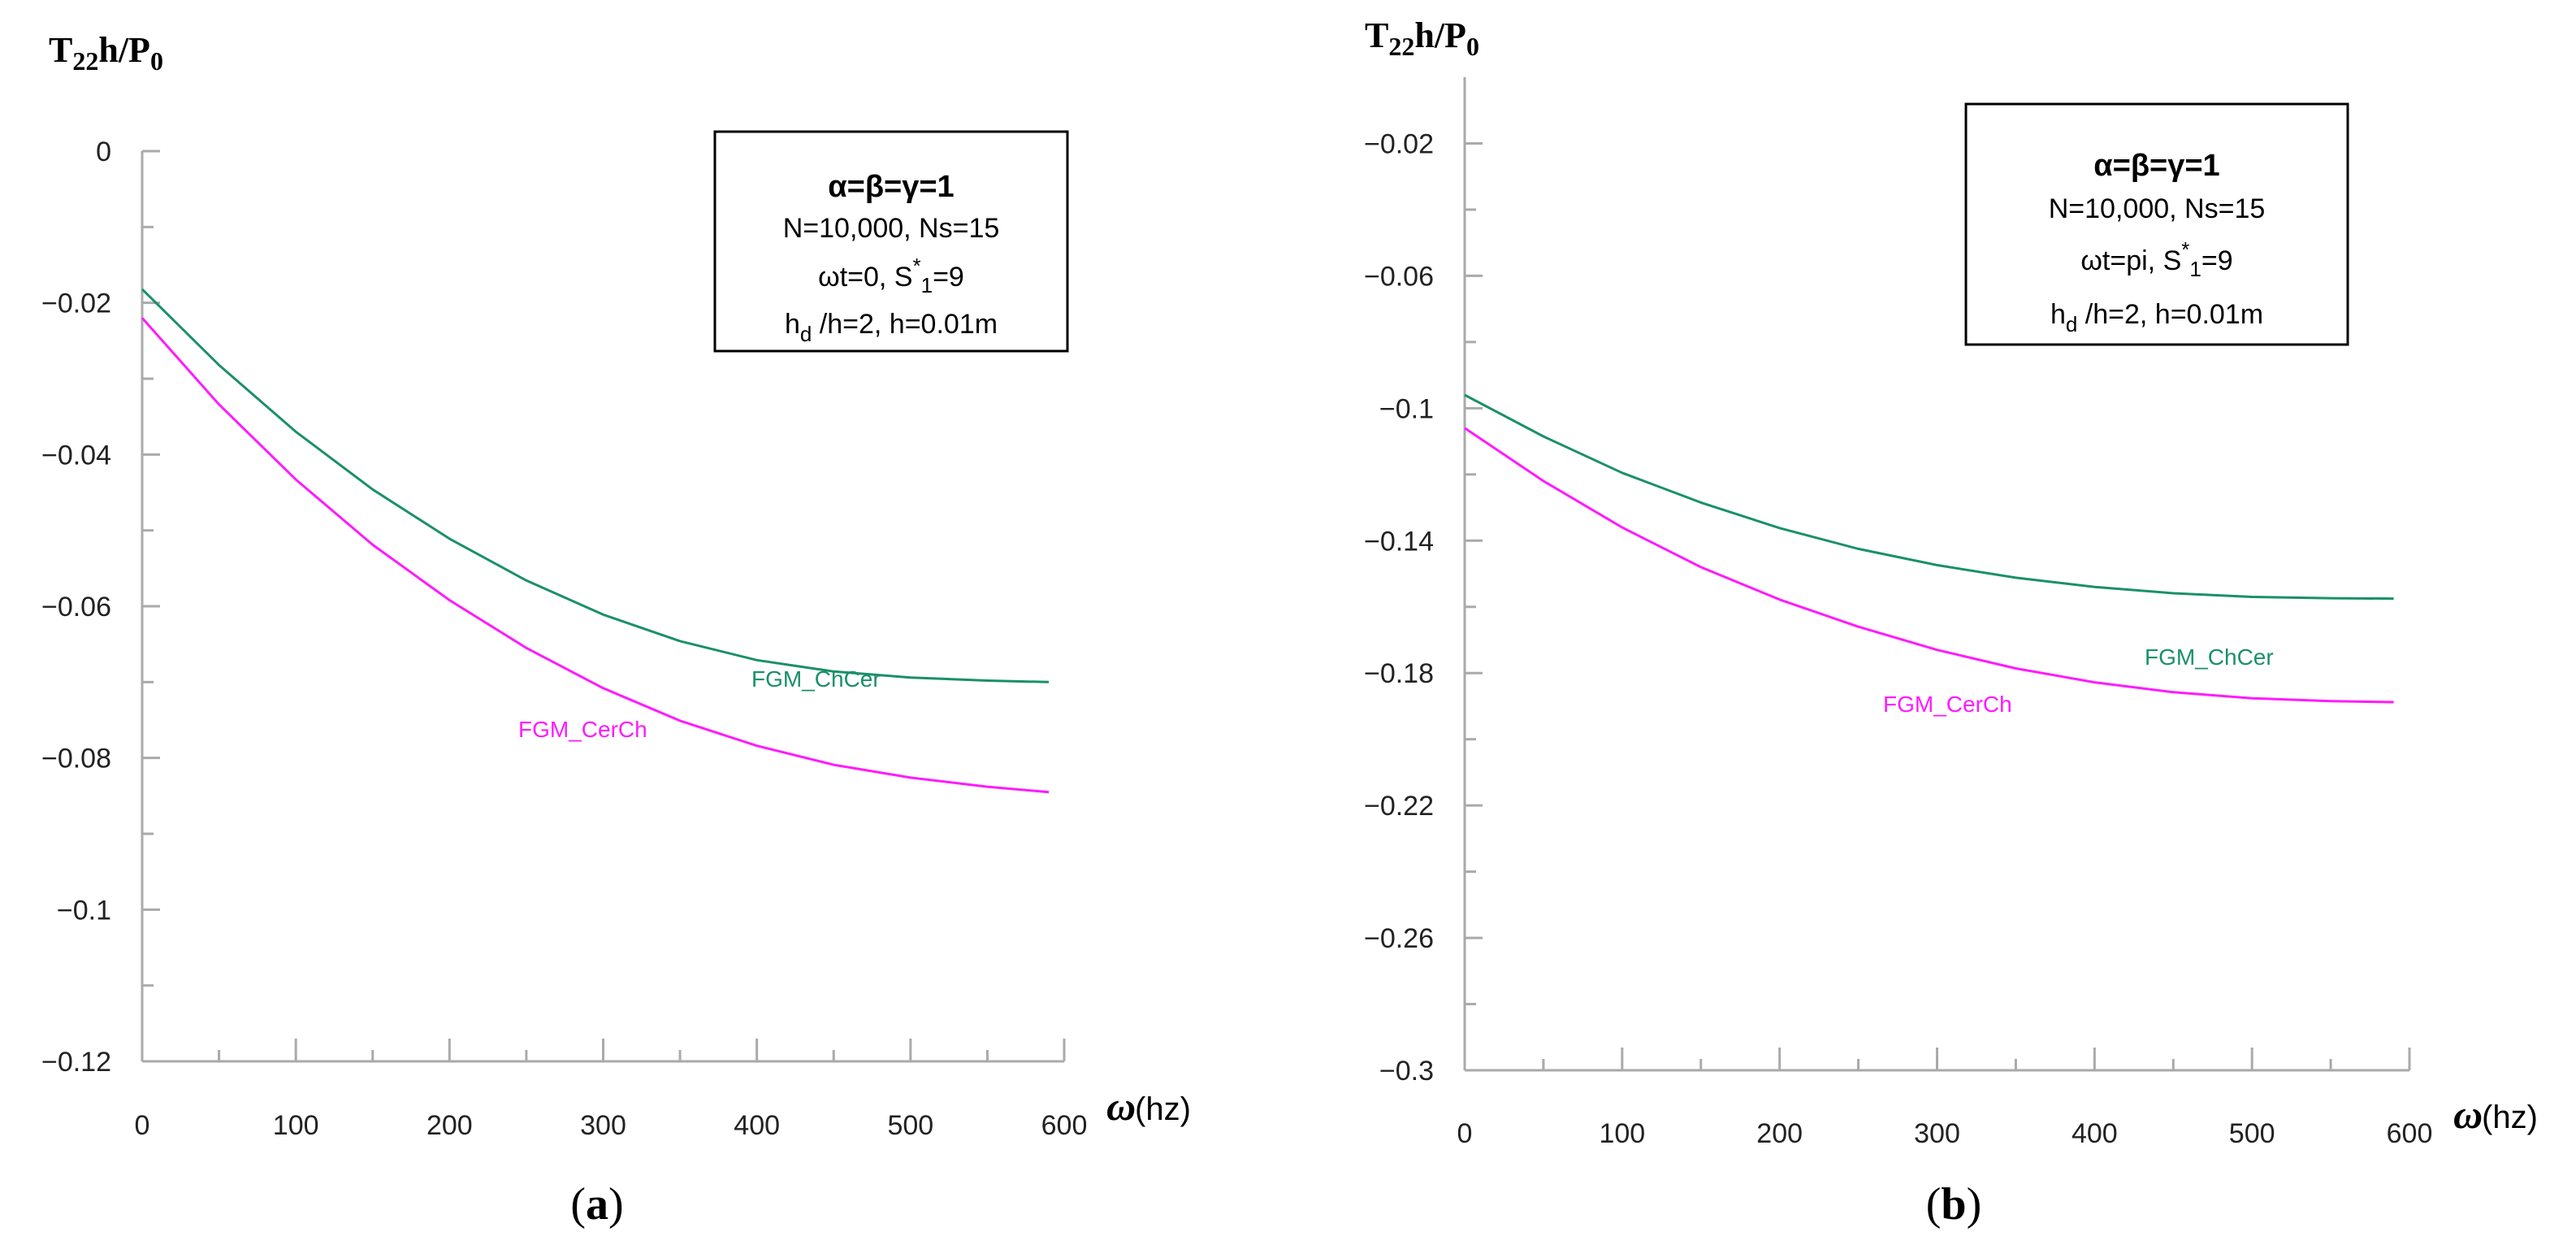 The width and height of the screenshot is (2576, 1245). I want to click on panel-b-y-tick-label: −0.18, so click(1399, 673).